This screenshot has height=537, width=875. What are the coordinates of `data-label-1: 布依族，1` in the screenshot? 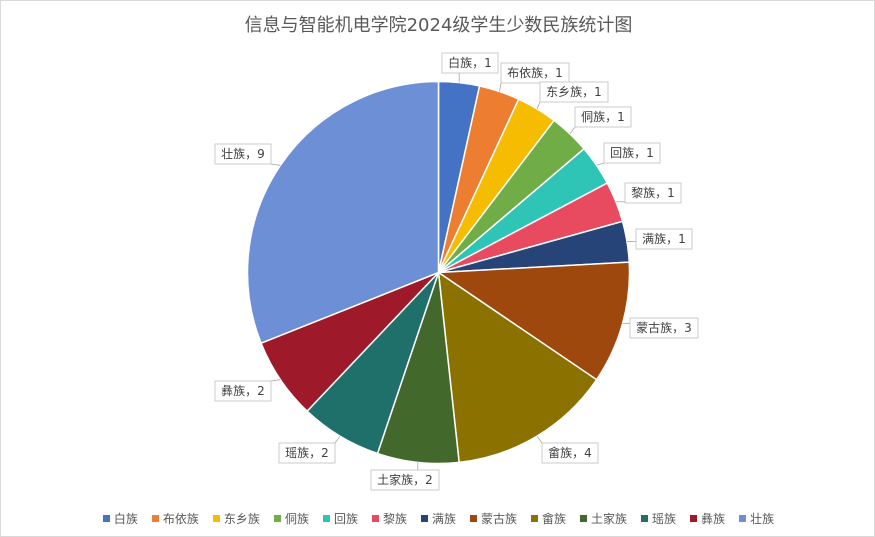 It's located at (534, 77).